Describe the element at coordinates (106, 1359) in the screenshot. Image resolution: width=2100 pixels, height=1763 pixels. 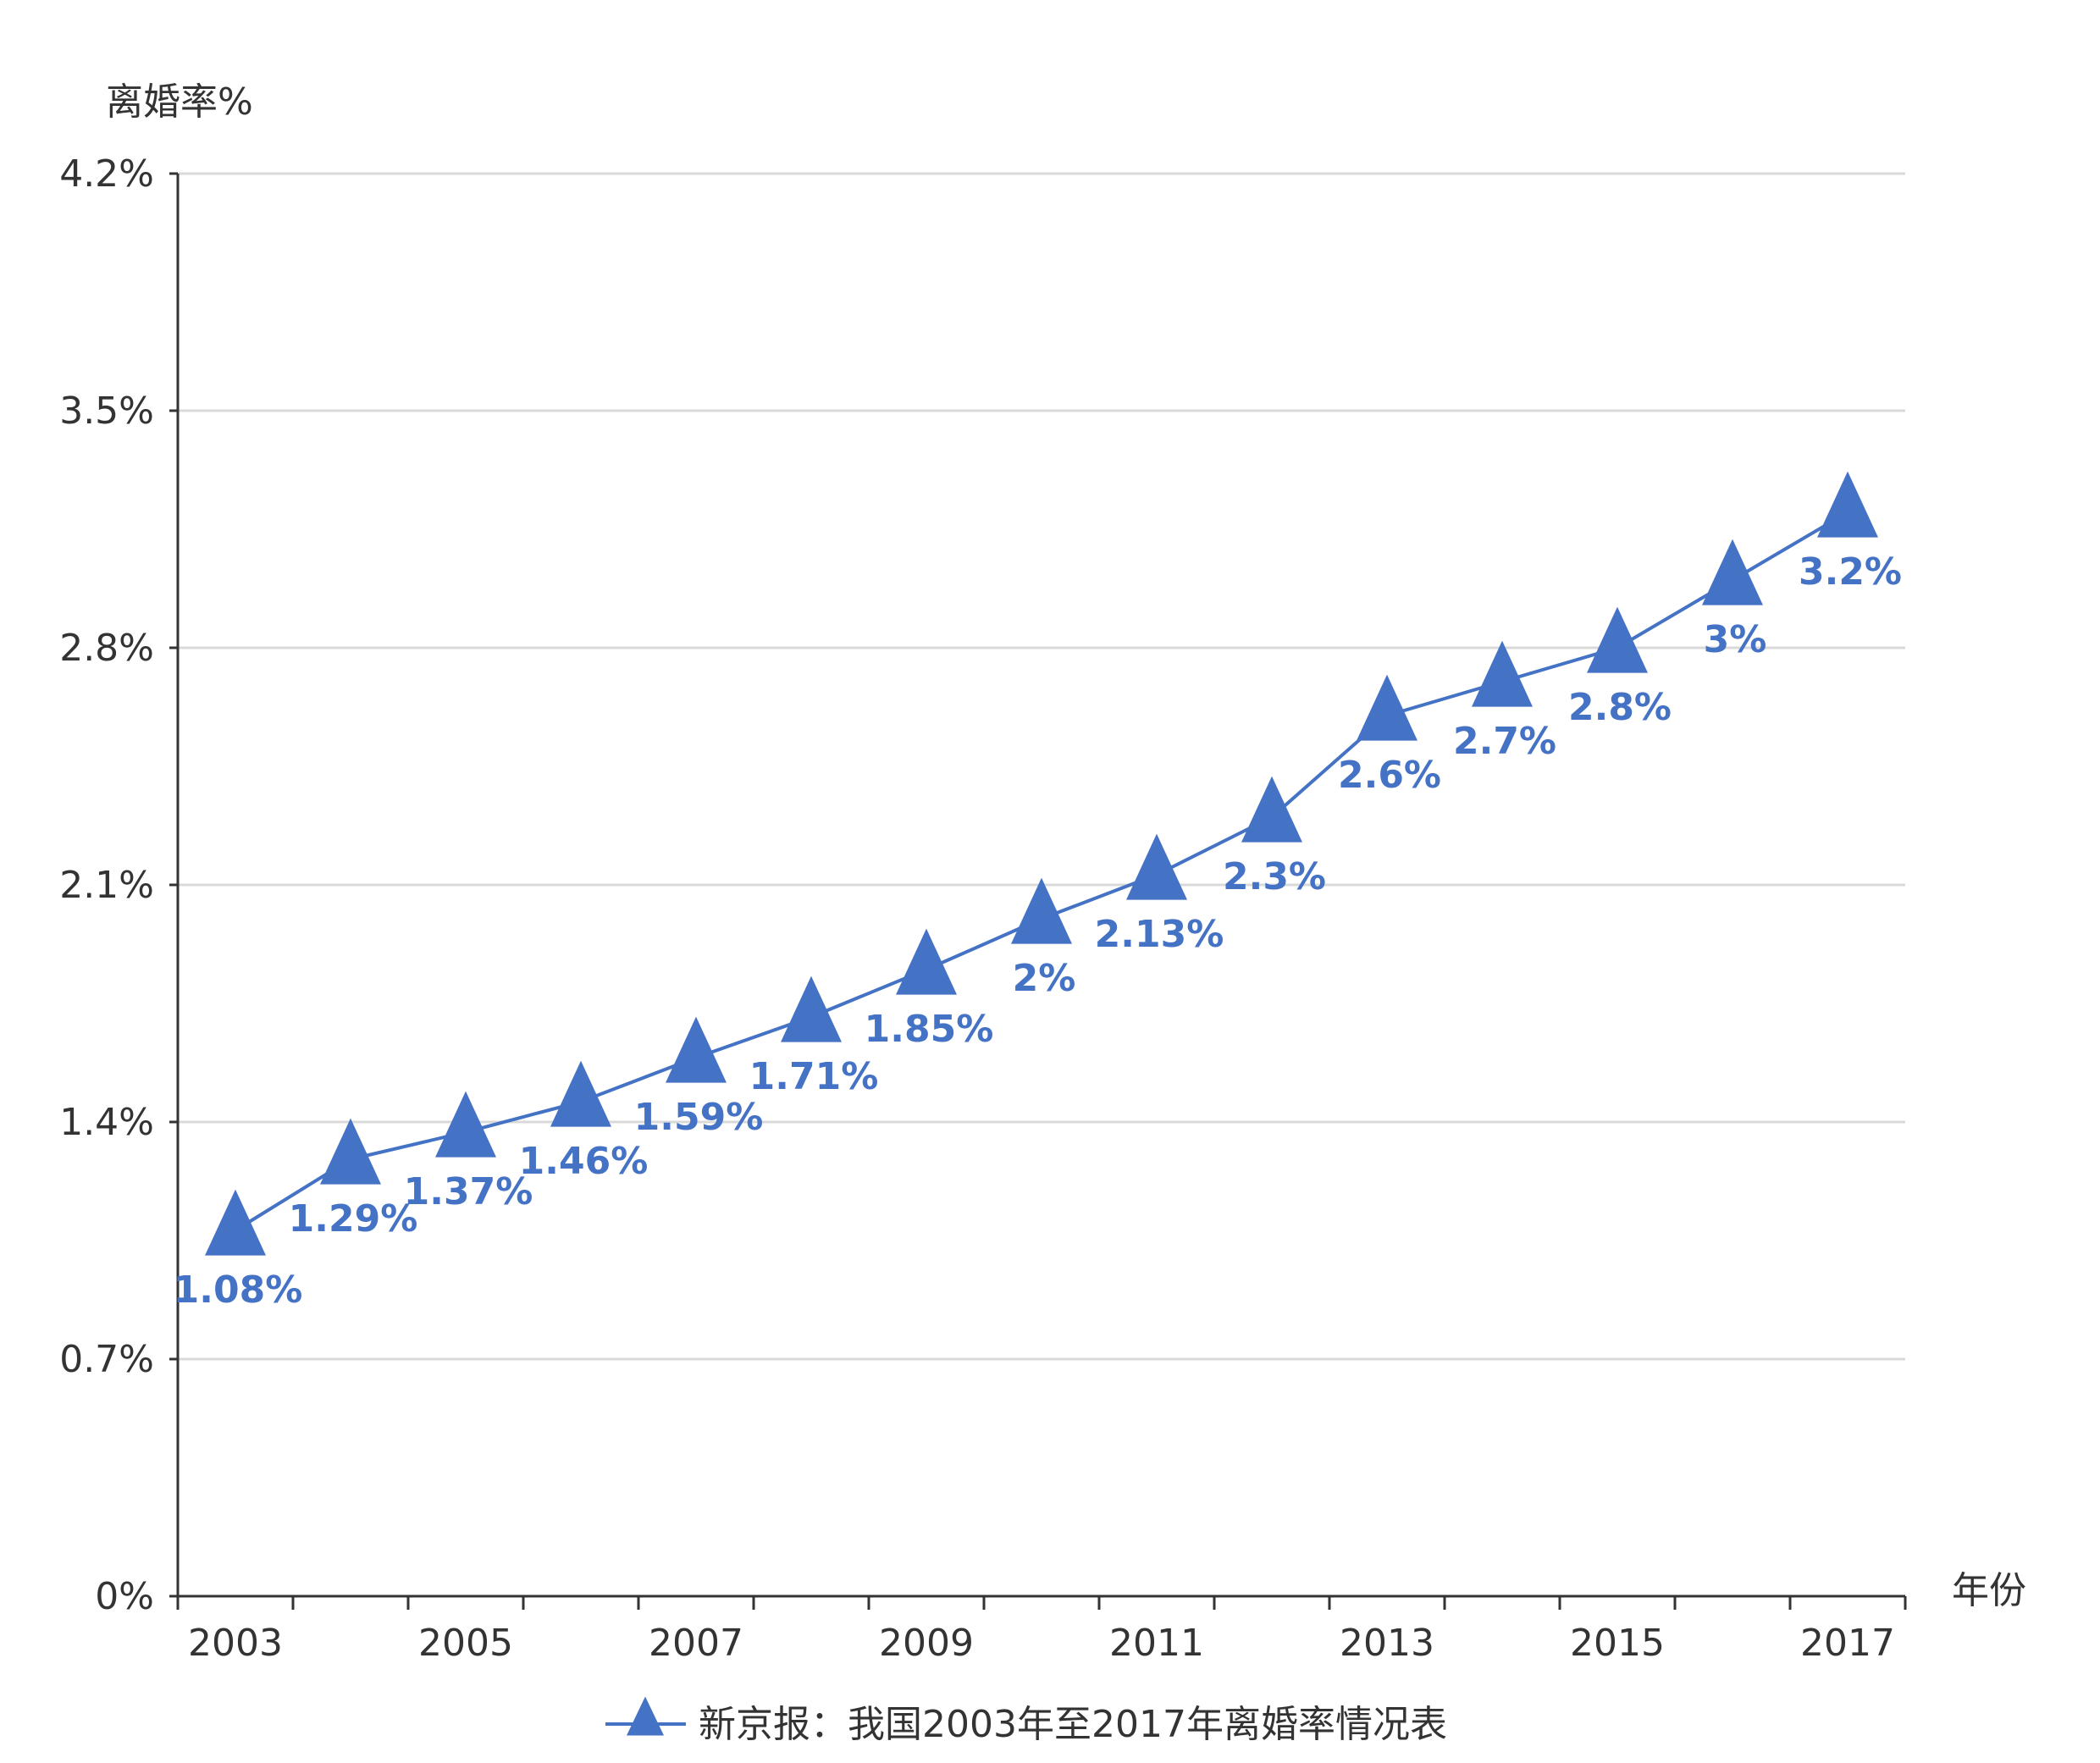
I see `y-tick-label: 0.7%` at that location.